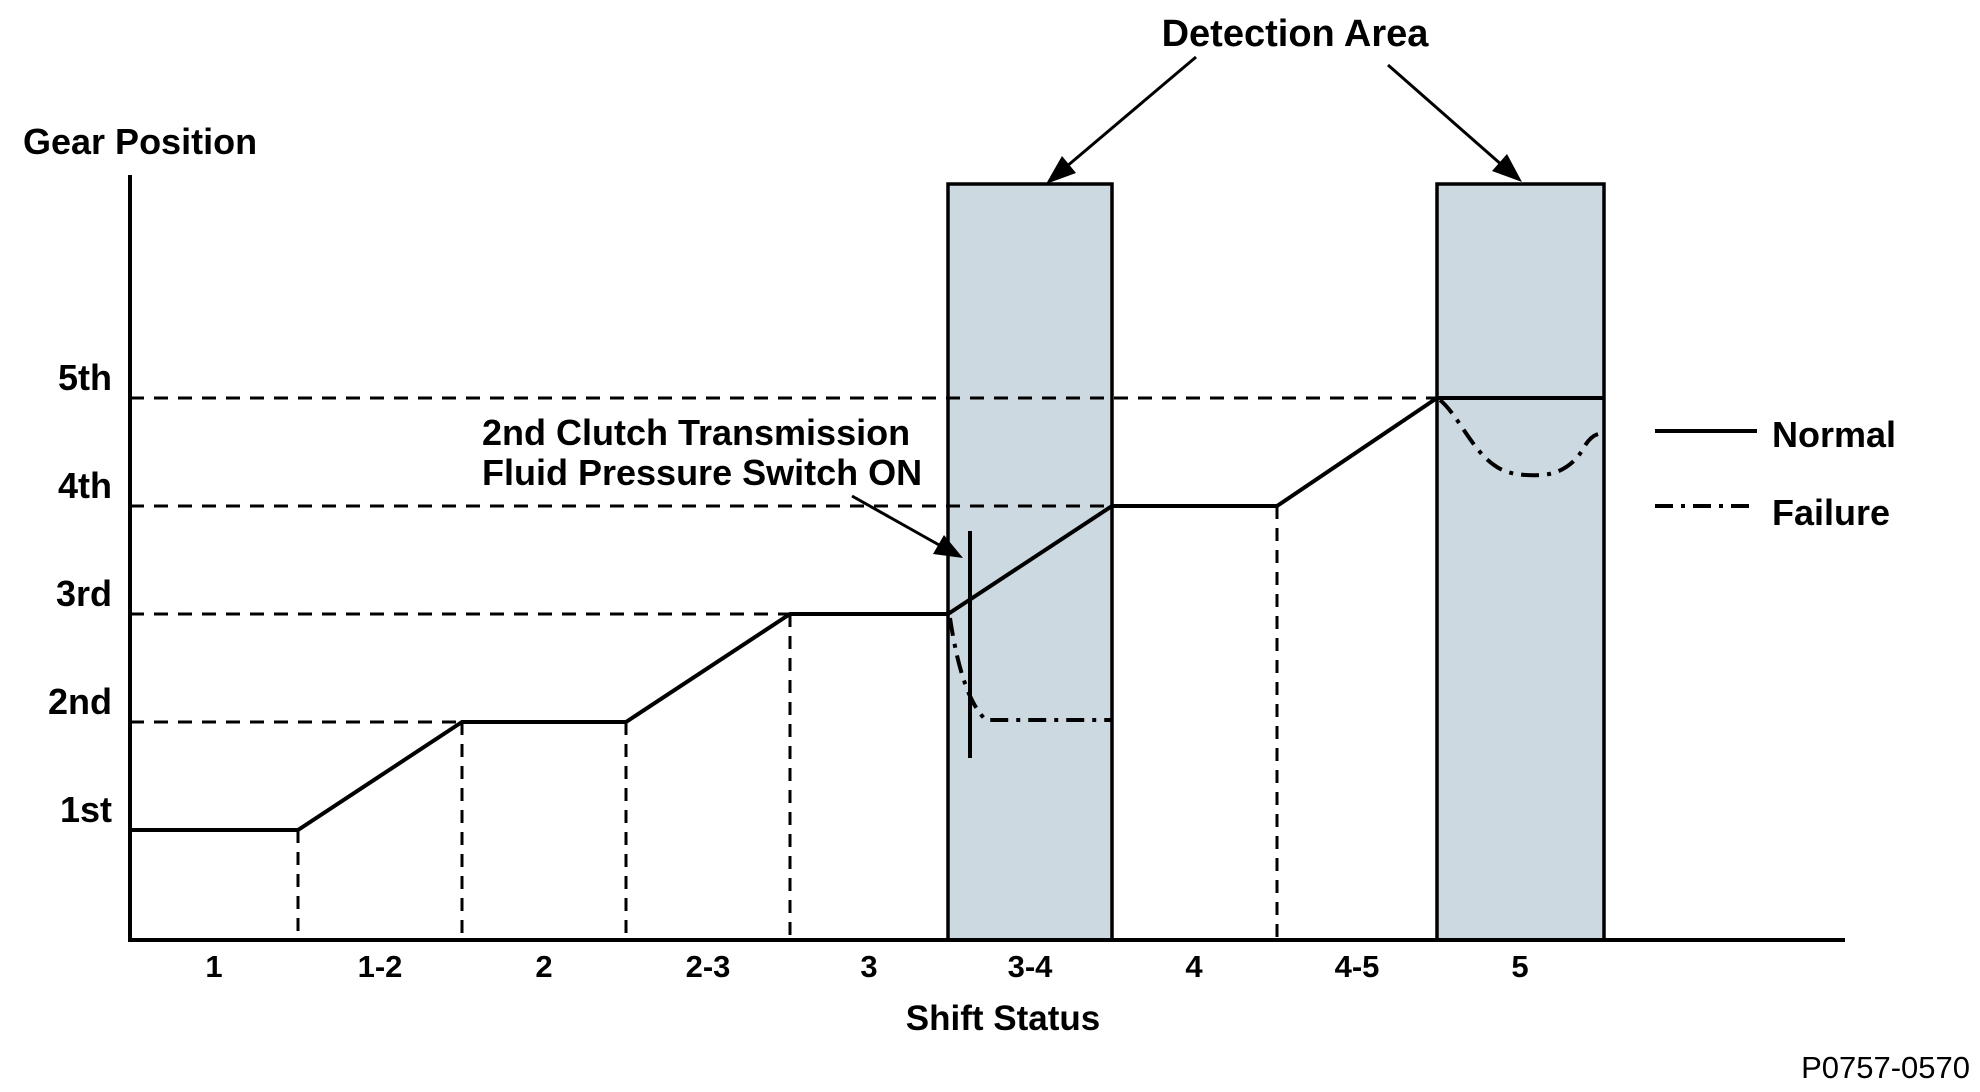 The height and width of the screenshot is (1092, 1980). I want to click on detection-arrow-right-line, so click(1445, 115).